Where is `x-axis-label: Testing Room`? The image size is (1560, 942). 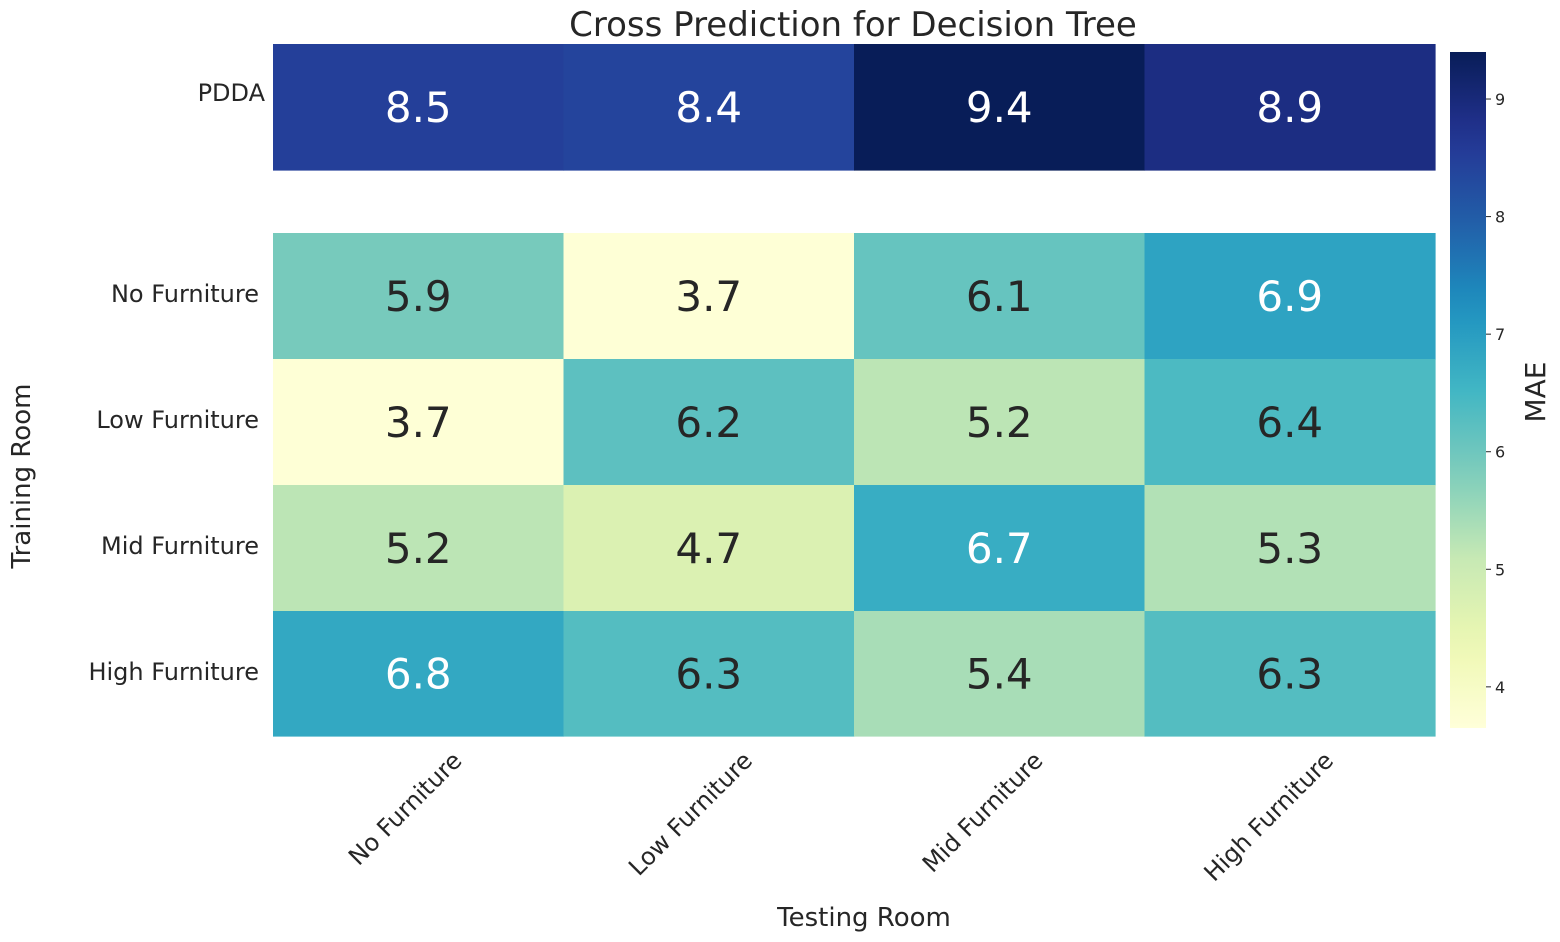 x-axis-label: Testing Room is located at coordinates (863, 918).